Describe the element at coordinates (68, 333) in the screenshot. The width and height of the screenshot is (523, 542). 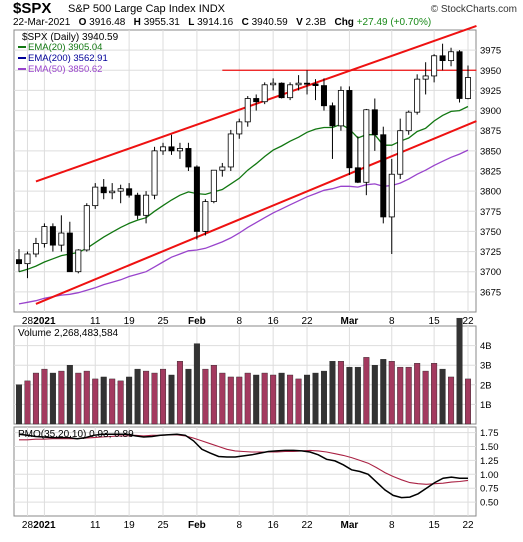
I see `volume-legend: Volume 2,268,483,584` at that location.